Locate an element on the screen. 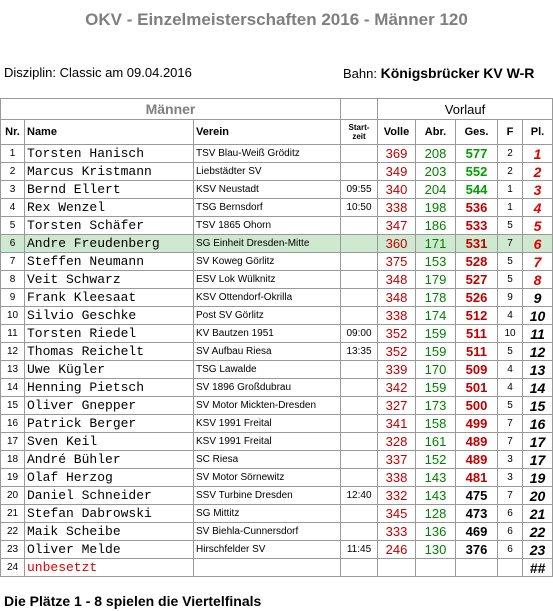 The height and width of the screenshot is (611, 553). result-row: 17 Sven Keil KSV 1991 Freital 328 161 489 7 17 is located at coordinates (276, 441).